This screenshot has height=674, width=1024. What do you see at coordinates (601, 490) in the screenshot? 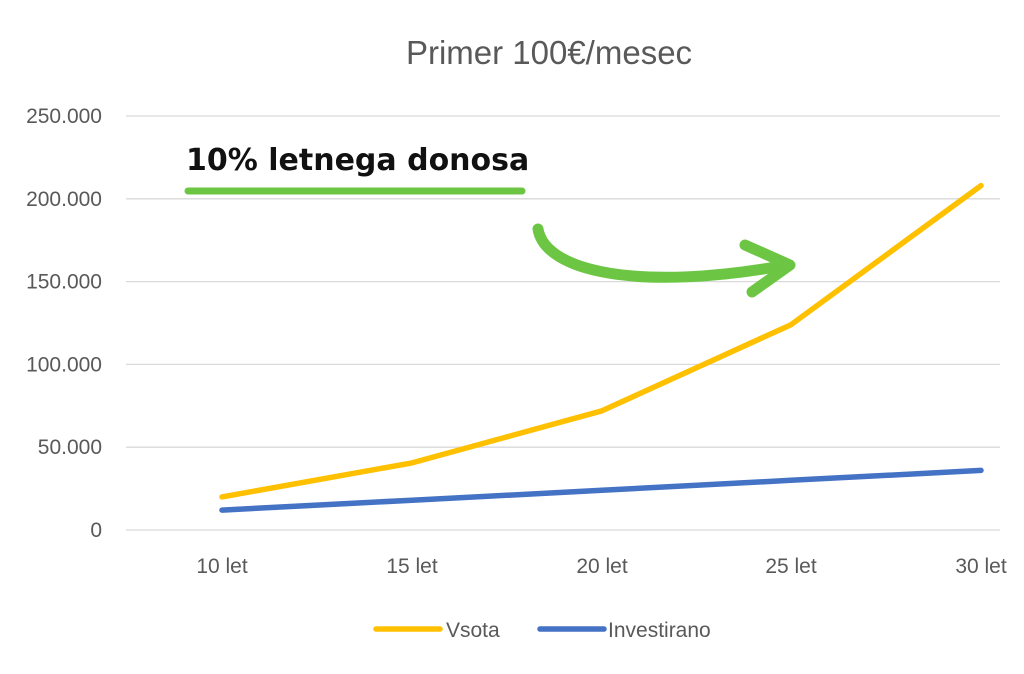
I see `series-line-investirano` at bounding box center [601, 490].